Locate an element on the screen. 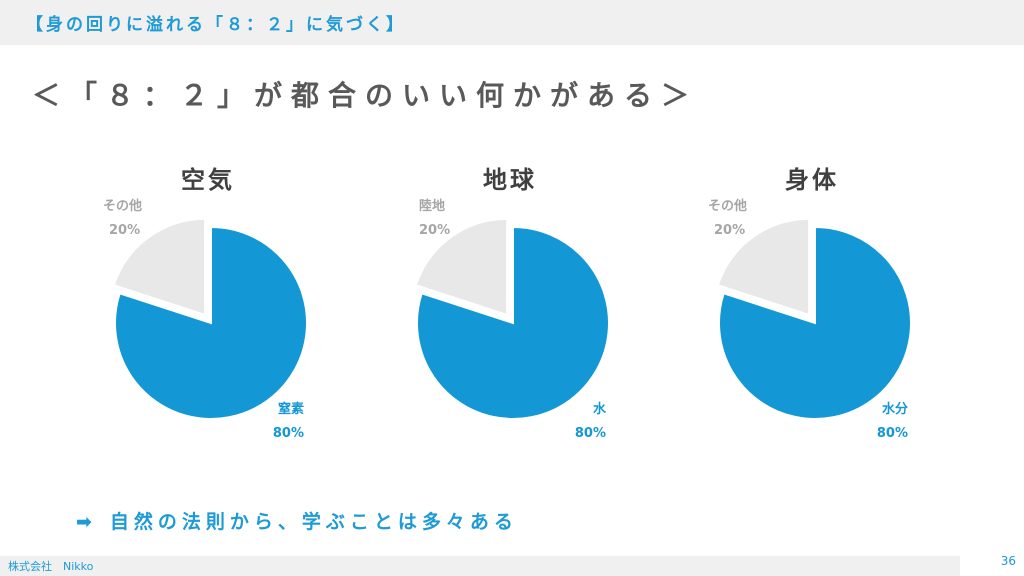 The height and width of the screenshot is (576, 1024). page-number: 36 is located at coordinates (1008, 561).